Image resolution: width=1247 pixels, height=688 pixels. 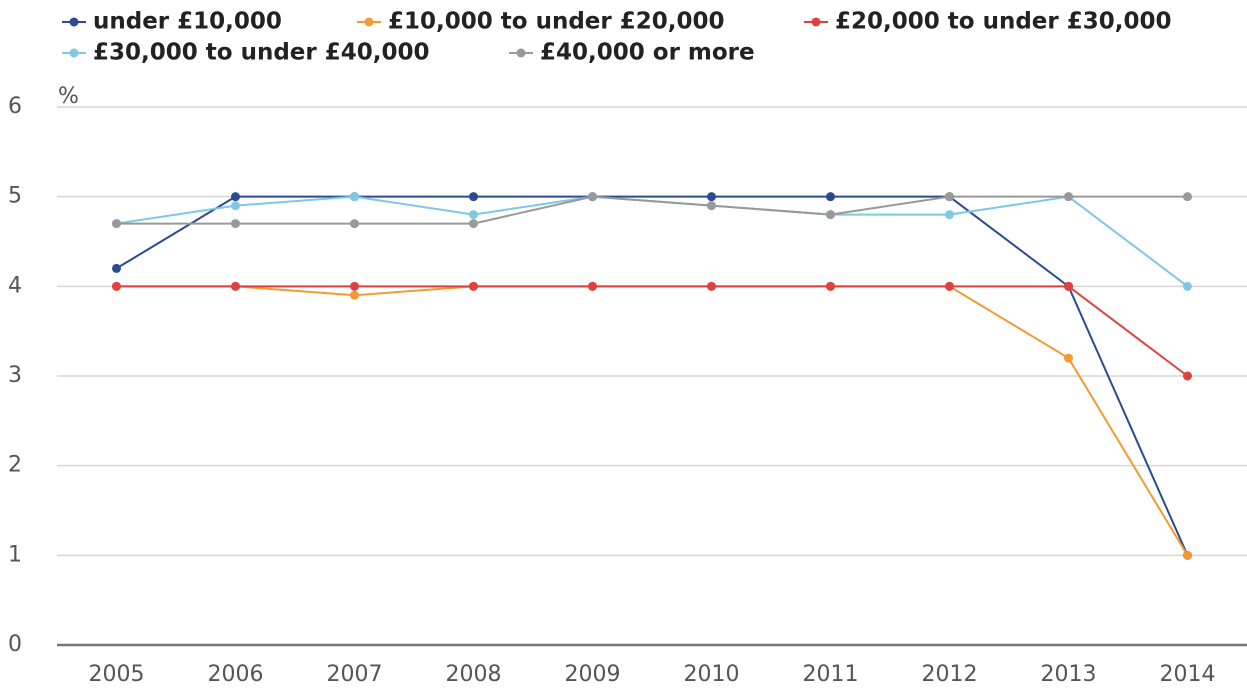 What do you see at coordinates (261, 53) in the screenshot?
I see `legend-label: £30,000 to under £40,000` at bounding box center [261, 53].